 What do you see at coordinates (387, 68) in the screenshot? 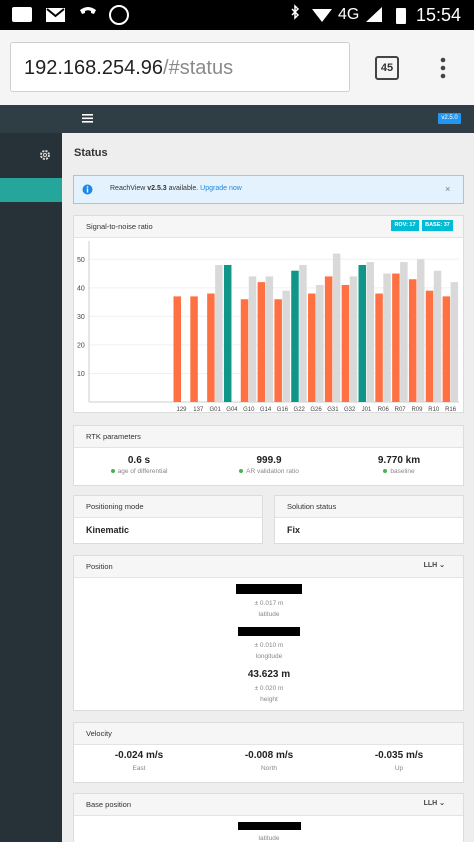
I see `tab-count: 45` at bounding box center [387, 68].